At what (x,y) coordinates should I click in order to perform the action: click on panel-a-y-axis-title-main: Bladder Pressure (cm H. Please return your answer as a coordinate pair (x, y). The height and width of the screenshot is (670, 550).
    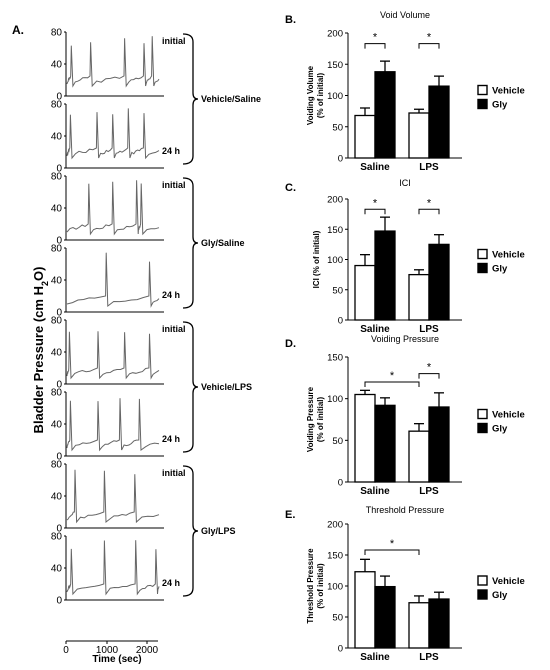
    Looking at the image, I should click on (38, 359).